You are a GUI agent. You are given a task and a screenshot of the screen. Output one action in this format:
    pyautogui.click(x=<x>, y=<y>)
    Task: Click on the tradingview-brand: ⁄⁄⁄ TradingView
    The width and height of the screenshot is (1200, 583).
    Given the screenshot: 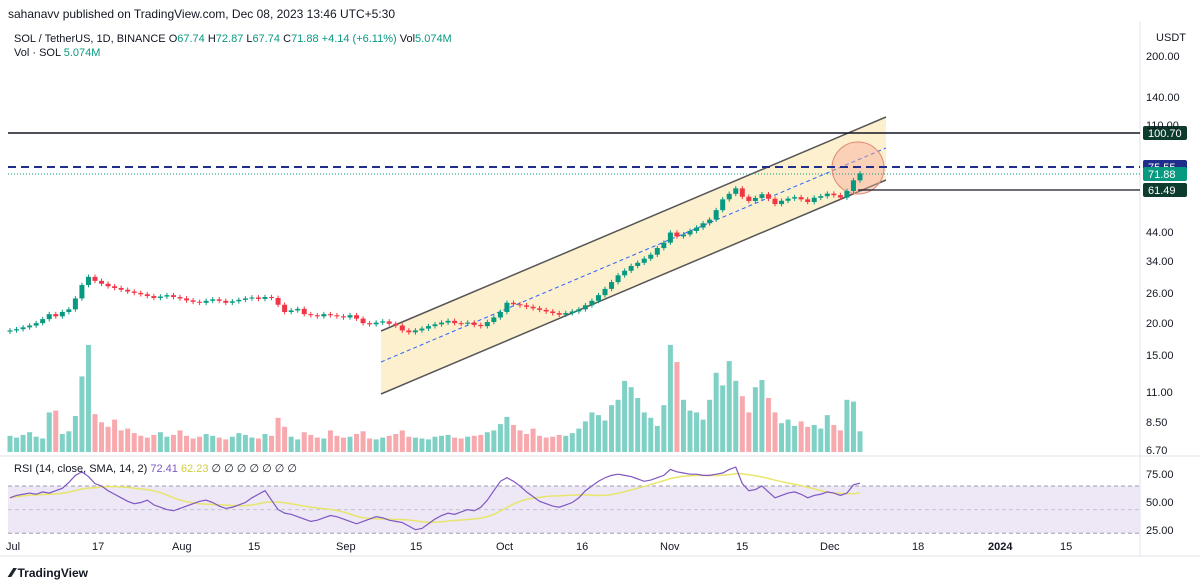 What is the action you would take?
    pyautogui.click(x=49, y=572)
    